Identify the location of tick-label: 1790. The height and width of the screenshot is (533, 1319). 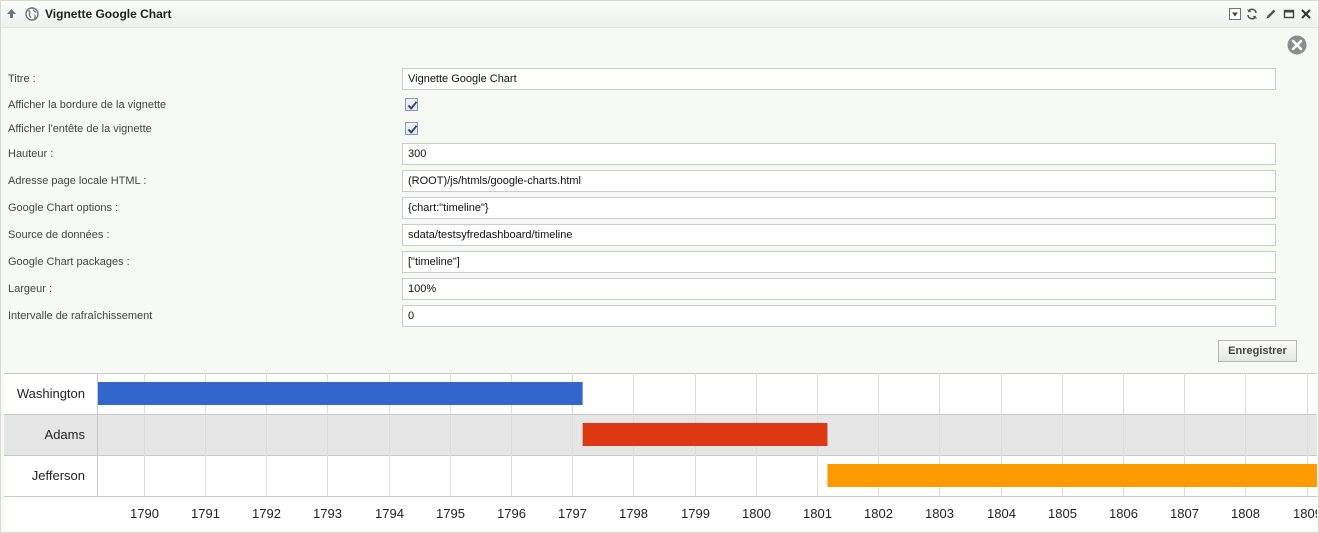
(144, 513).